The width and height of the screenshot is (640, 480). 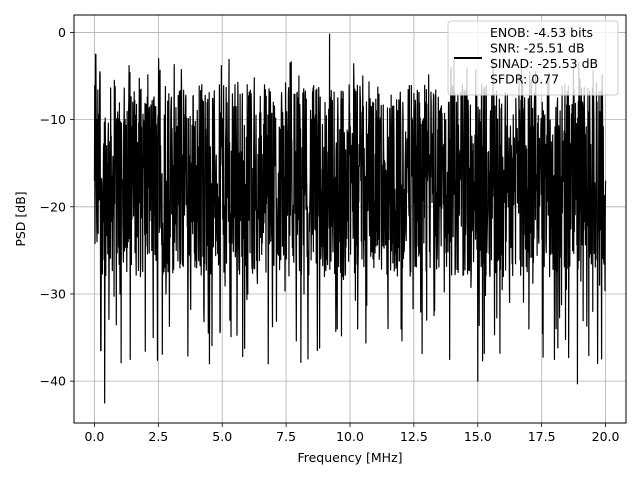 I want to click on legend-line: ENOB: -4.53 bits, so click(x=541, y=32).